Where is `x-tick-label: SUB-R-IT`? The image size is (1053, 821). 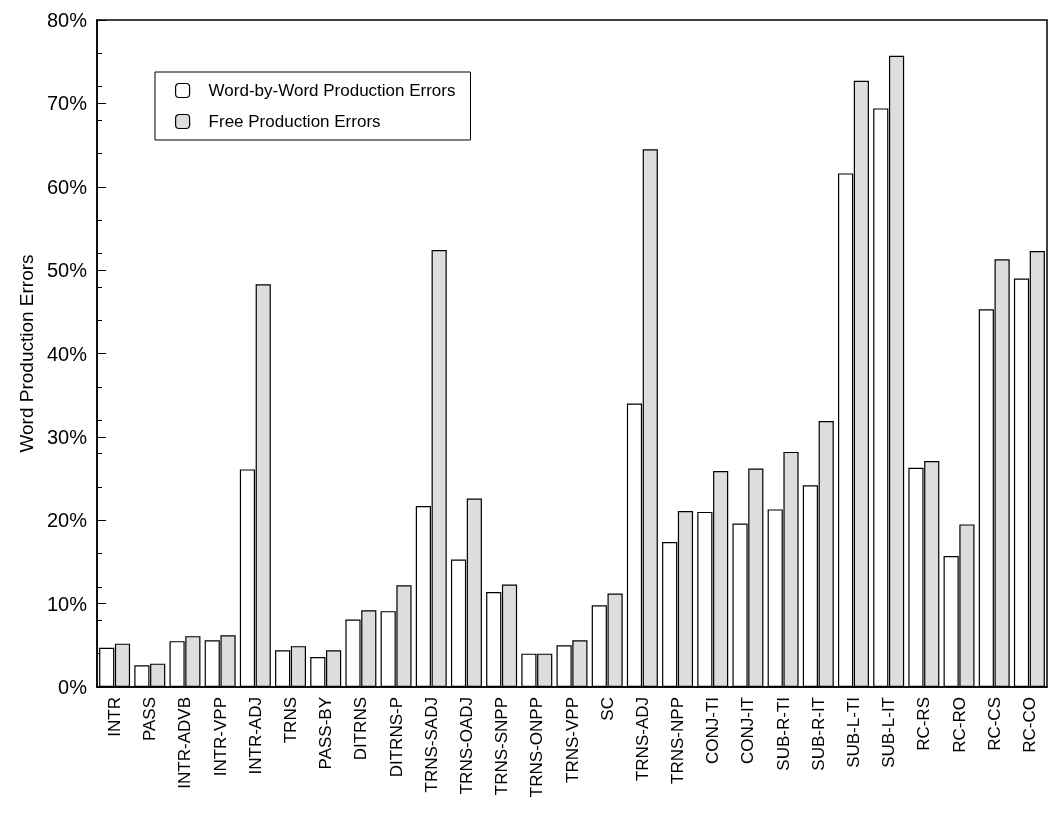 x-tick-label: SUB-R-IT is located at coordinates (818, 734).